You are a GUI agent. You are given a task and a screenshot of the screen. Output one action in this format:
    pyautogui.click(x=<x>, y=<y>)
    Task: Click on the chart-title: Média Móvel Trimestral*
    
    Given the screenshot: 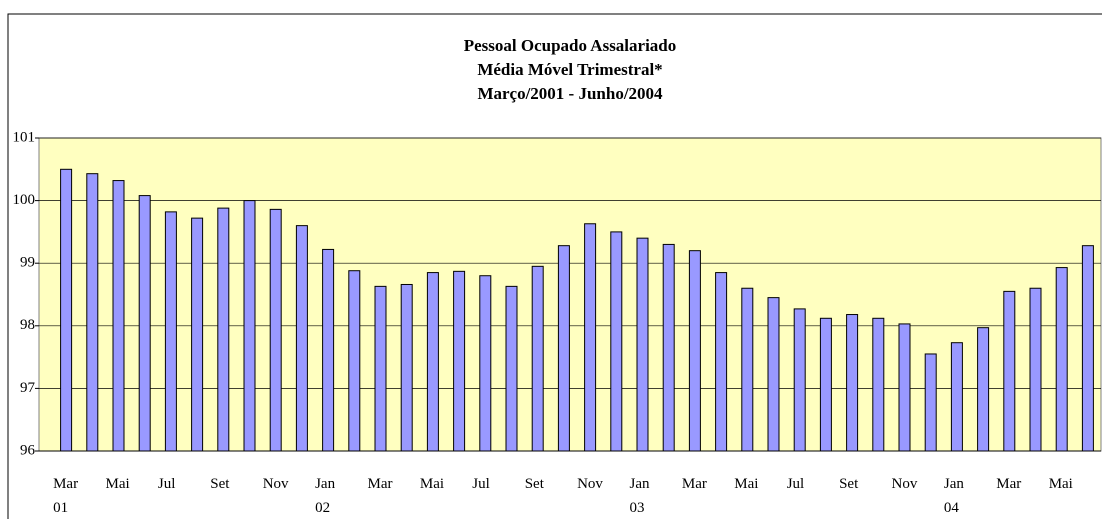 What is the action you would take?
    pyautogui.click(x=569, y=69)
    